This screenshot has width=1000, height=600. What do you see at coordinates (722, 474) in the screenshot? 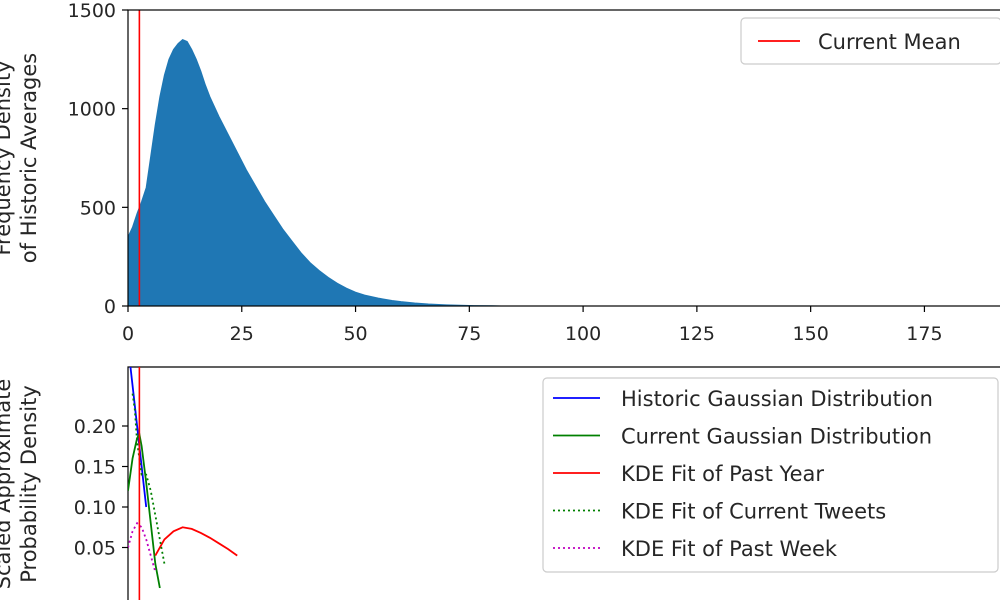
I see `legend-label: KDE Fit of Past Year` at bounding box center [722, 474].